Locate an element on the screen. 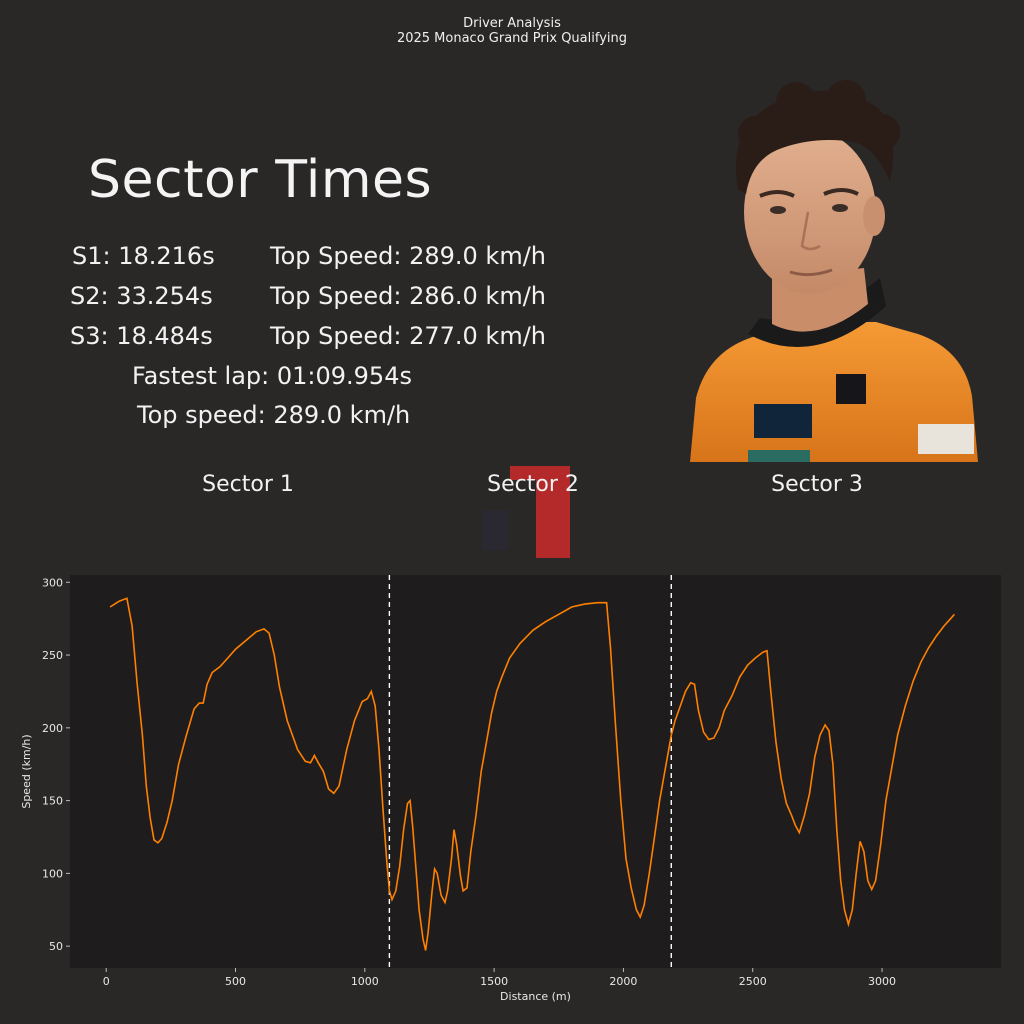 The image size is (1024, 1024). sector-boundaries is located at coordinates (530, 771).